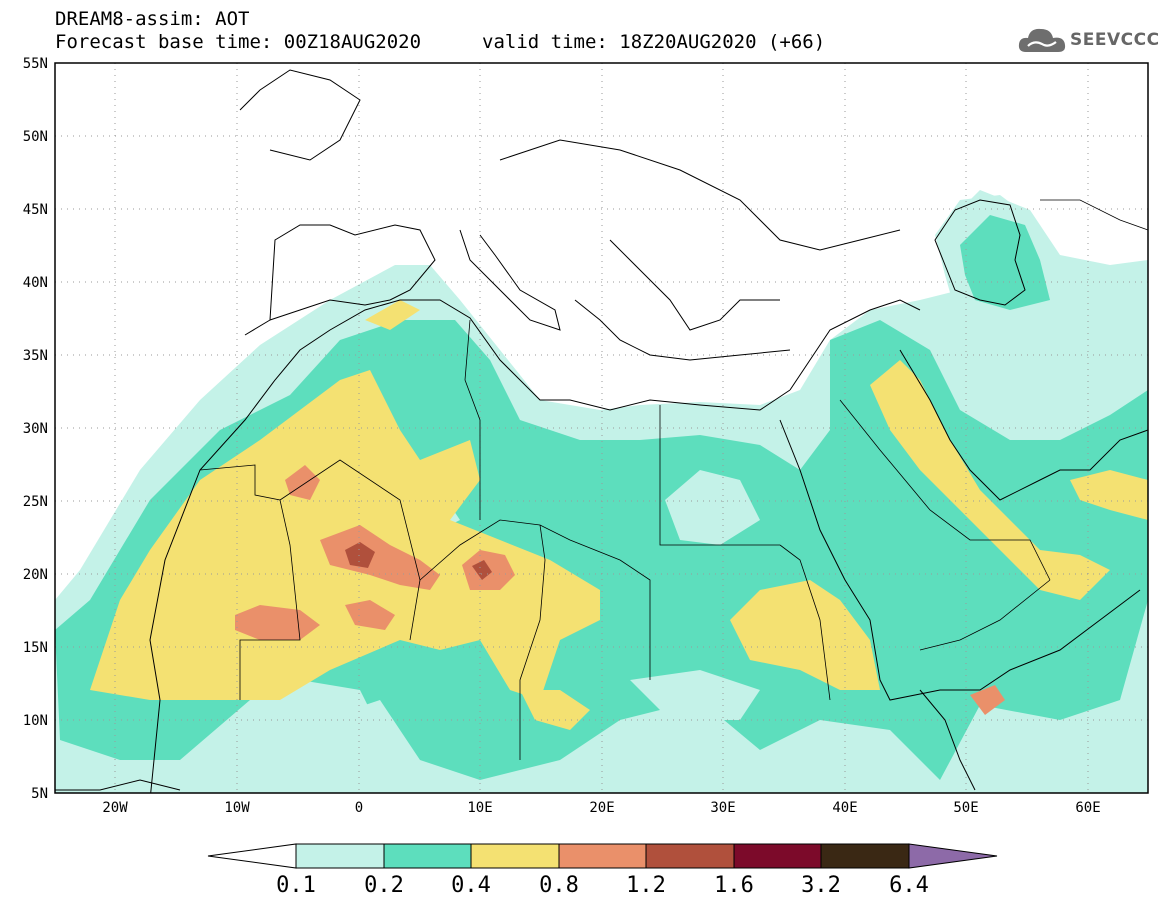  What do you see at coordinates (479, 808) in the screenshot?
I see `lon-label: 10E` at bounding box center [479, 808].